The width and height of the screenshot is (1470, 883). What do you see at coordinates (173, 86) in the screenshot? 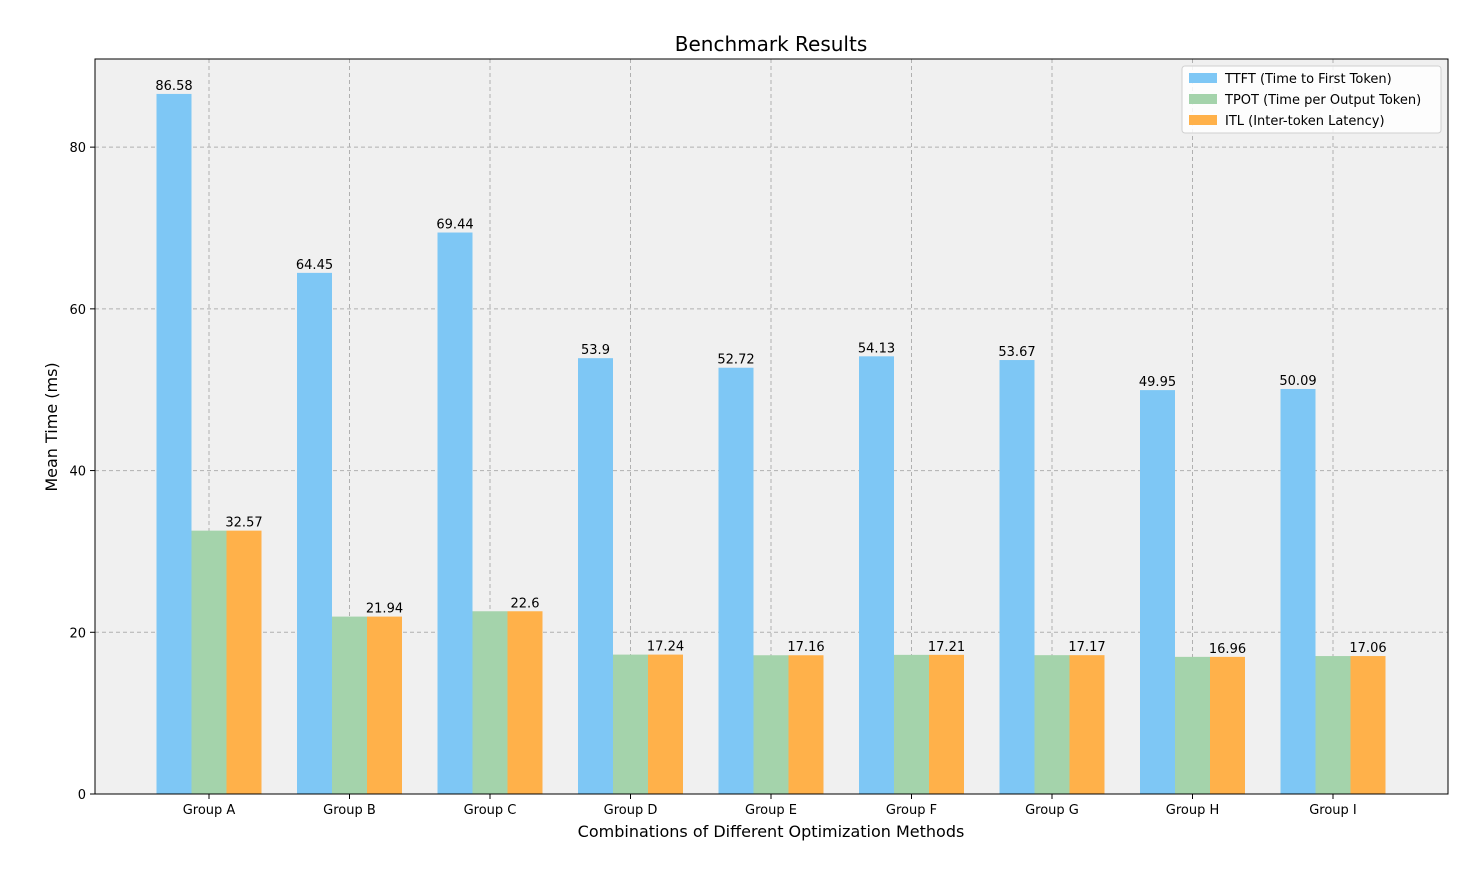
I see `data-label: 86.58` at bounding box center [173, 86].